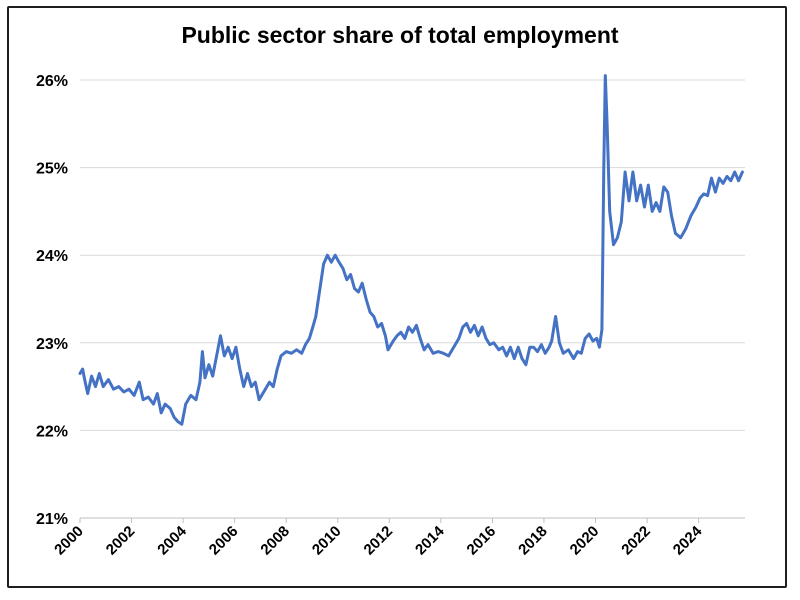 This screenshot has width=800, height=600. I want to click on x-tick-label: 2004, so click(172, 540).